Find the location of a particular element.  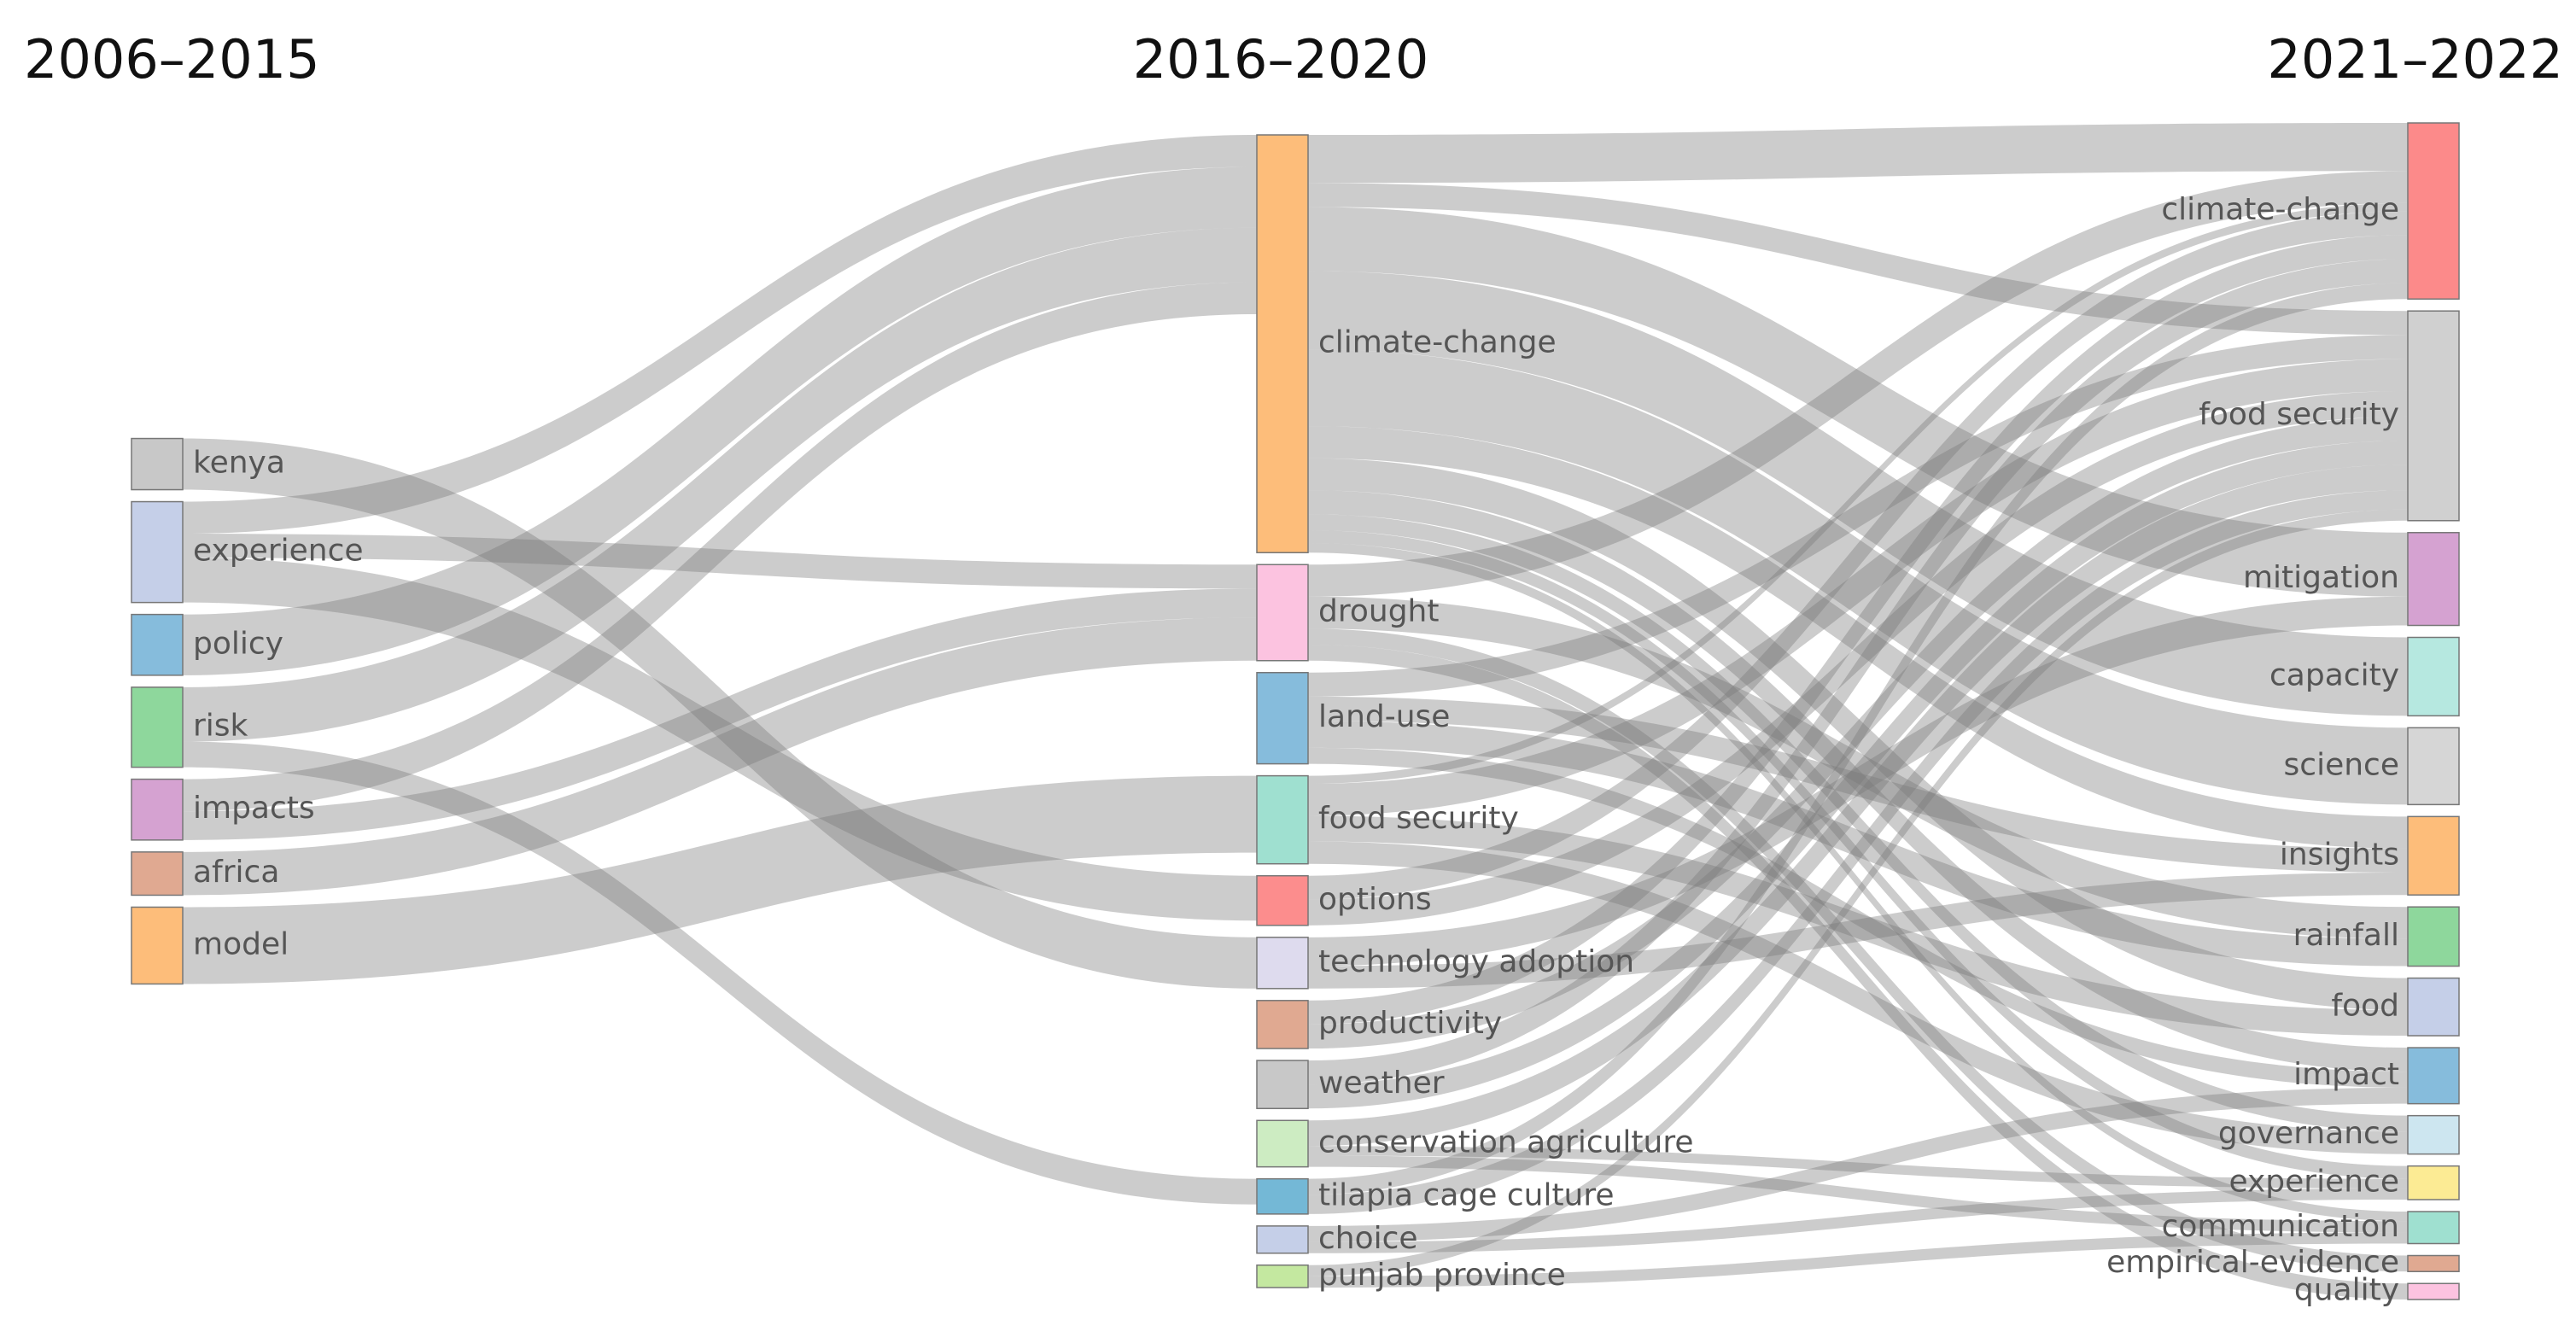

node-label: technology adoption is located at coordinates (1476, 962).